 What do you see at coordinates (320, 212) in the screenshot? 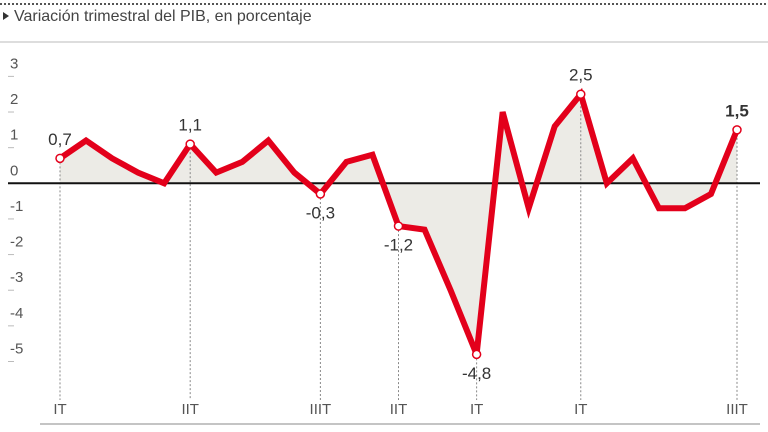
I see `data-label: -0,3` at bounding box center [320, 212].